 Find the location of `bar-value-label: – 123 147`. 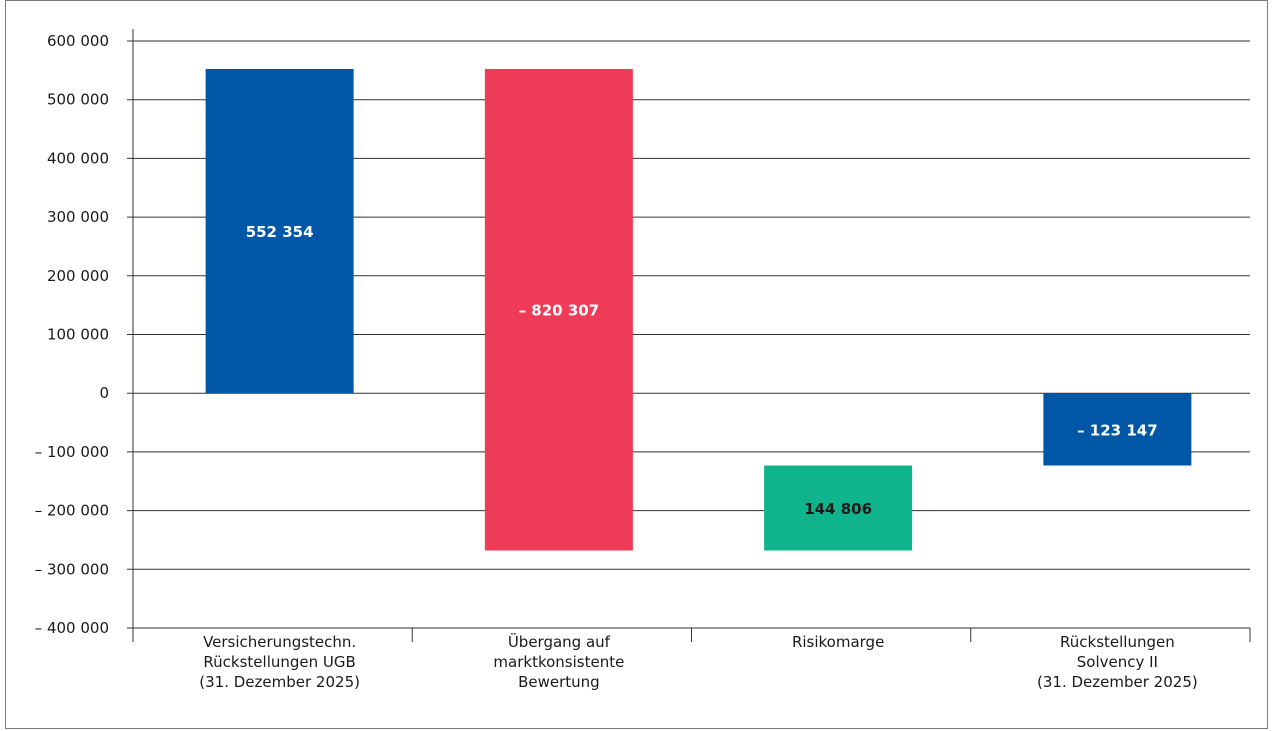

bar-value-label: – 123 147 is located at coordinates (1117, 430).